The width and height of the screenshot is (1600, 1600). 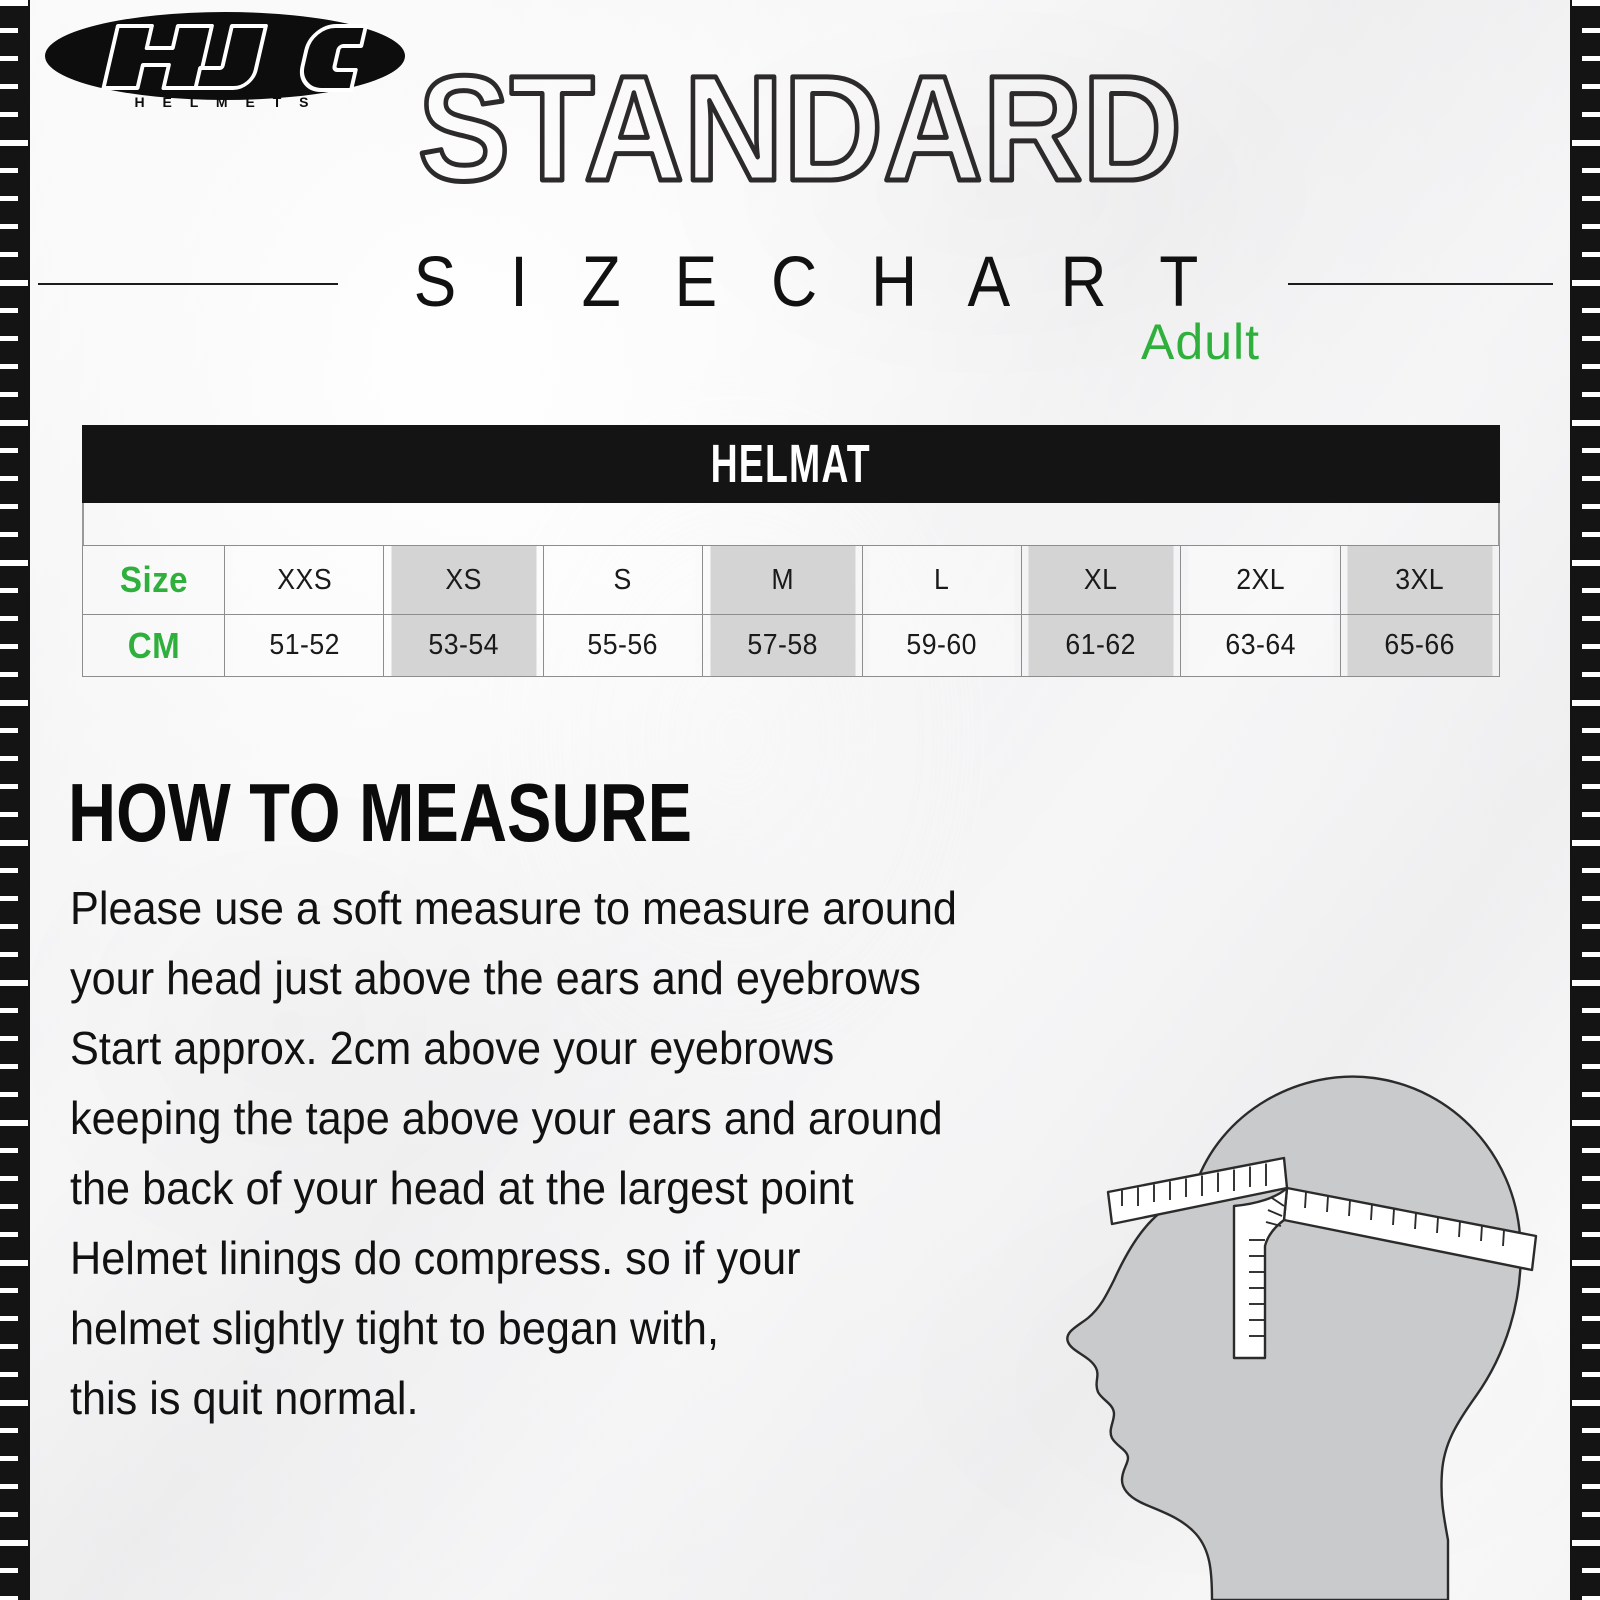 I want to click on page-title-standard: STANDARD, so click(x=800, y=137).